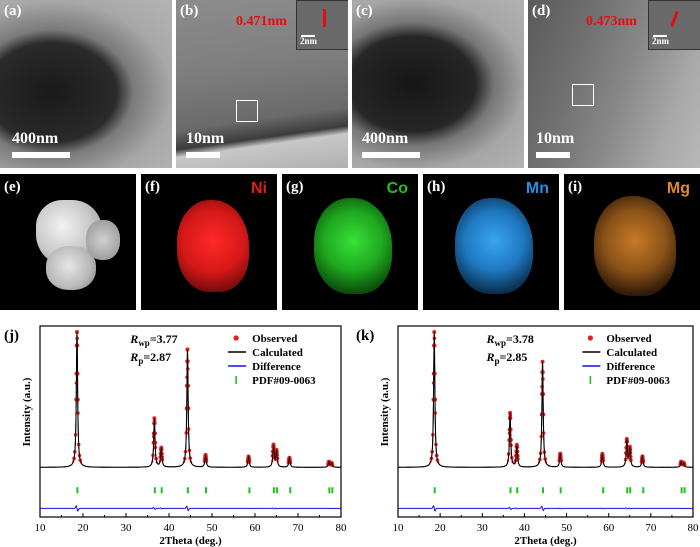 The height and width of the screenshot is (547, 700). I want to click on element-label: Ni, so click(259, 188).